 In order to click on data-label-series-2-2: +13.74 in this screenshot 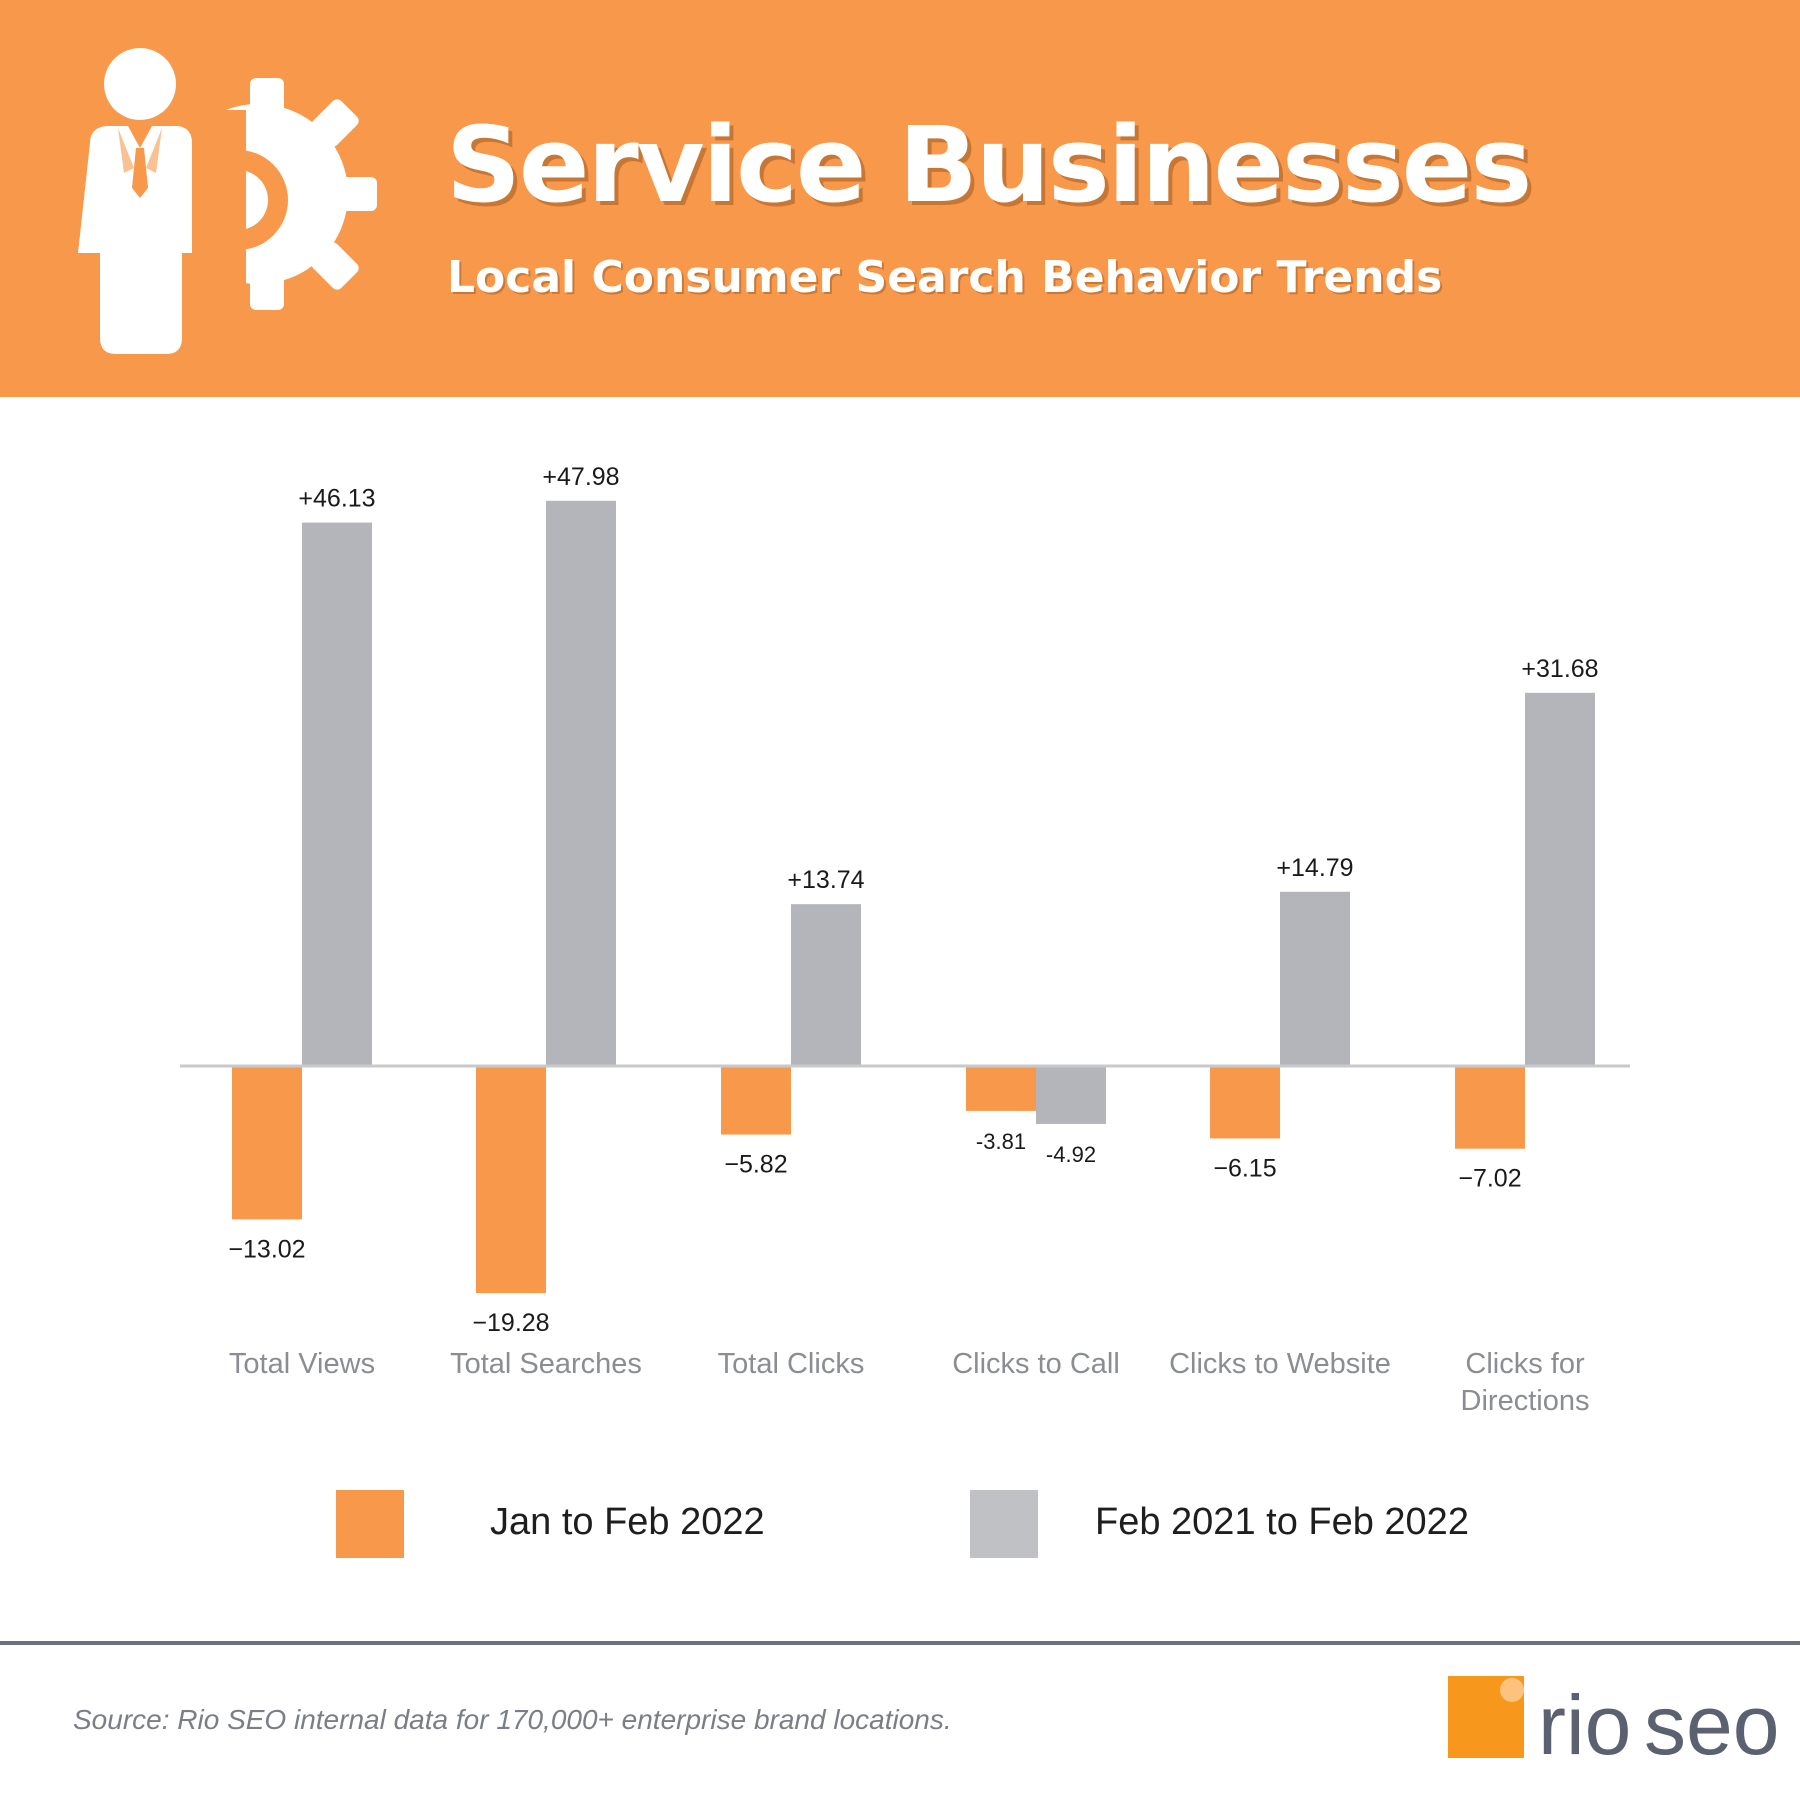, I will do `click(825, 880)`.